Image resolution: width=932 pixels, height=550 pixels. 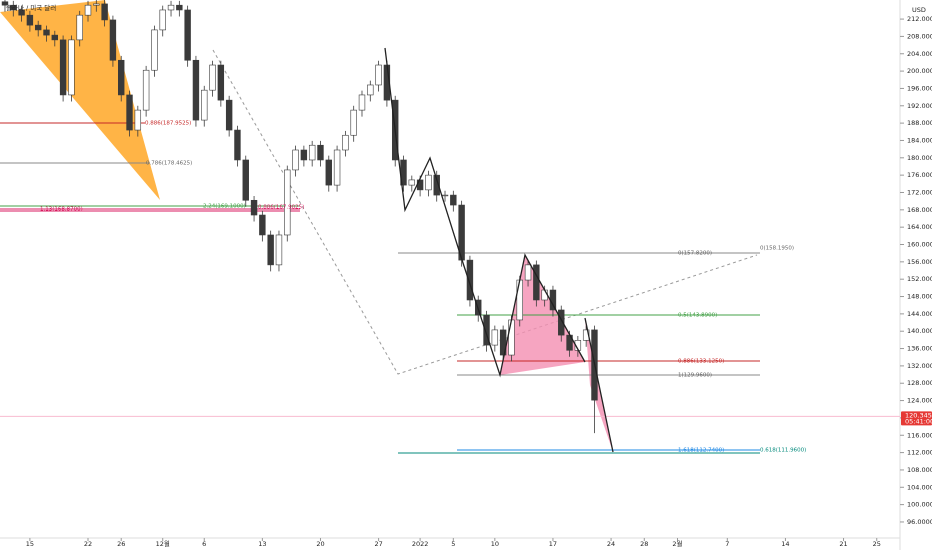 I want to click on x-tick-label: 26, so click(x=121, y=544).